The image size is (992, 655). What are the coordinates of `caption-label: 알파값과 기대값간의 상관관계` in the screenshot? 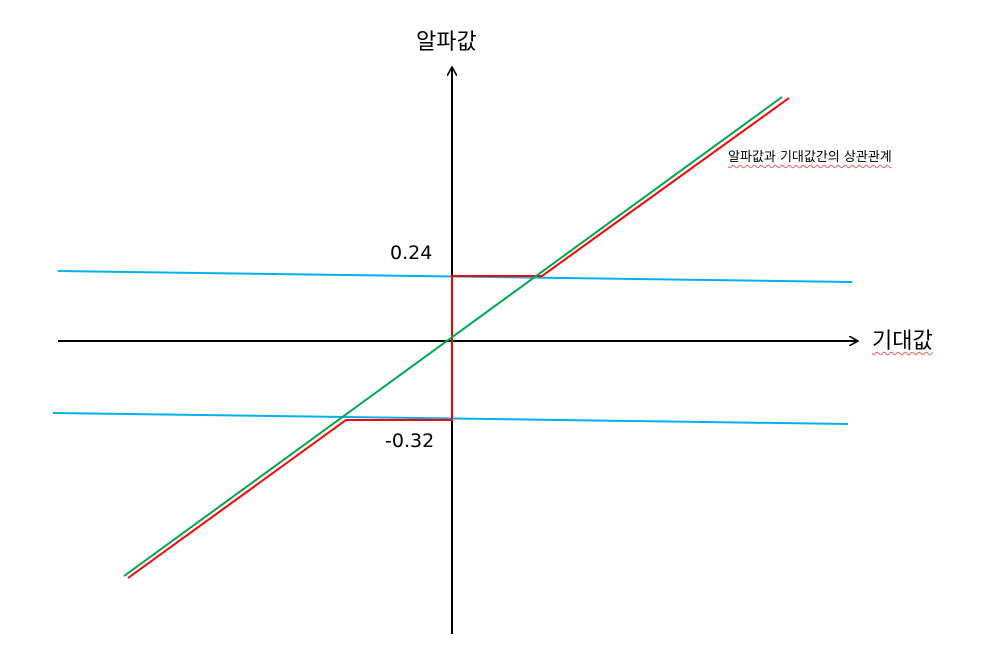 It's located at (810, 155).